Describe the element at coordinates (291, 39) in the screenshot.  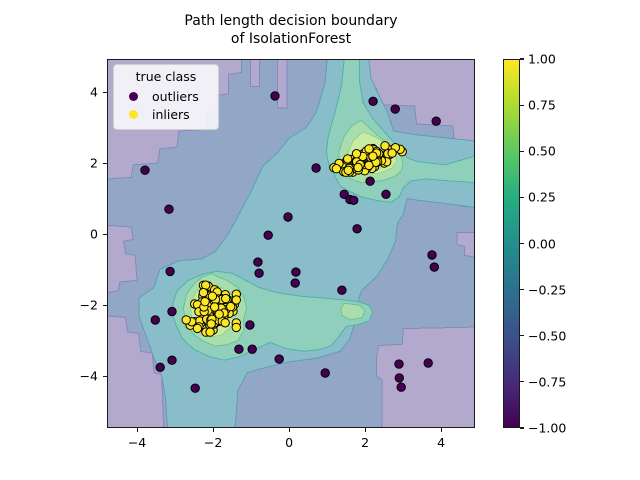
I see `chart-title-line2: of IsolationForest` at that location.